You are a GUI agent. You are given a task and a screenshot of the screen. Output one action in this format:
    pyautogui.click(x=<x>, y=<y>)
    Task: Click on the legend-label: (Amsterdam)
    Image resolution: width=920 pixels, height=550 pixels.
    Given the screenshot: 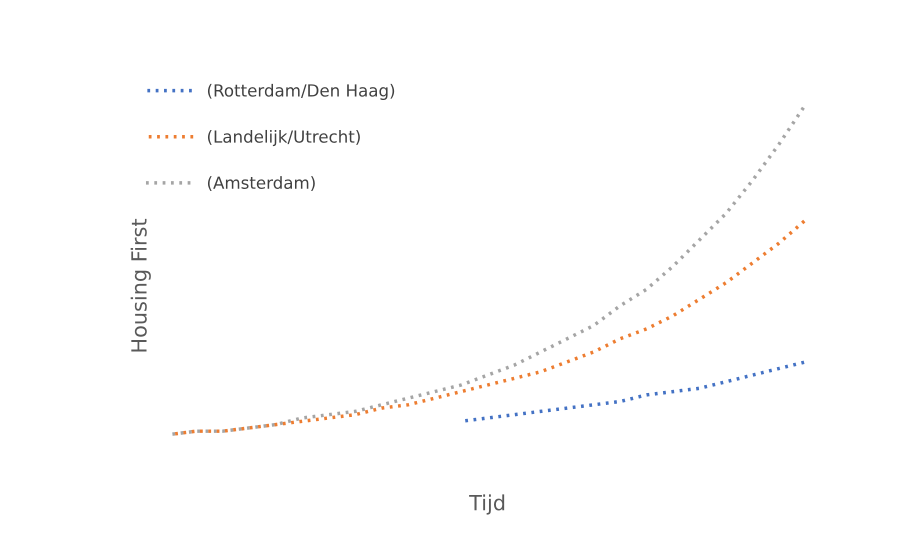 What is the action you would take?
    pyautogui.click(x=261, y=183)
    